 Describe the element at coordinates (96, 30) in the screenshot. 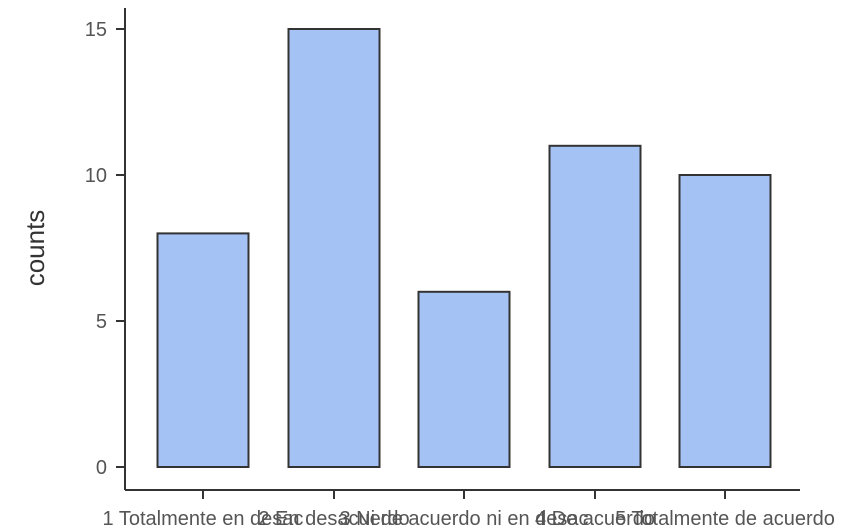

I see `y-tick-label: 15` at that location.